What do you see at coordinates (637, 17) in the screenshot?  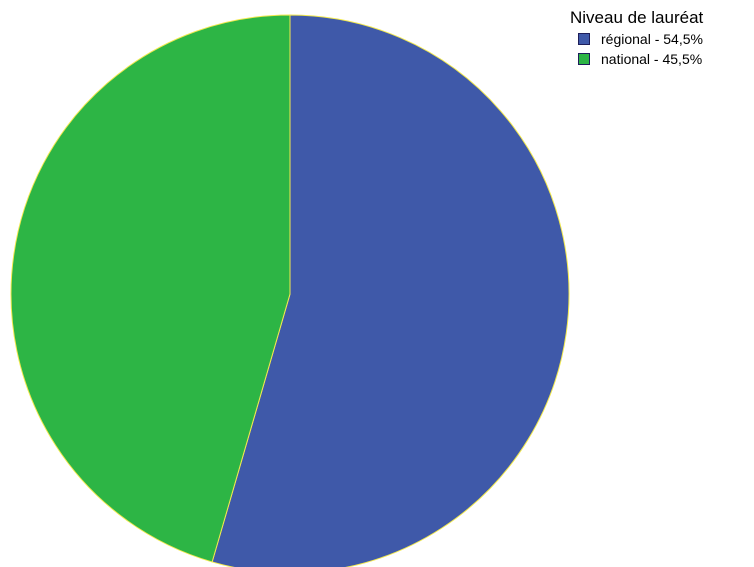 I see `legend-title: Niveau de lauréat` at bounding box center [637, 17].